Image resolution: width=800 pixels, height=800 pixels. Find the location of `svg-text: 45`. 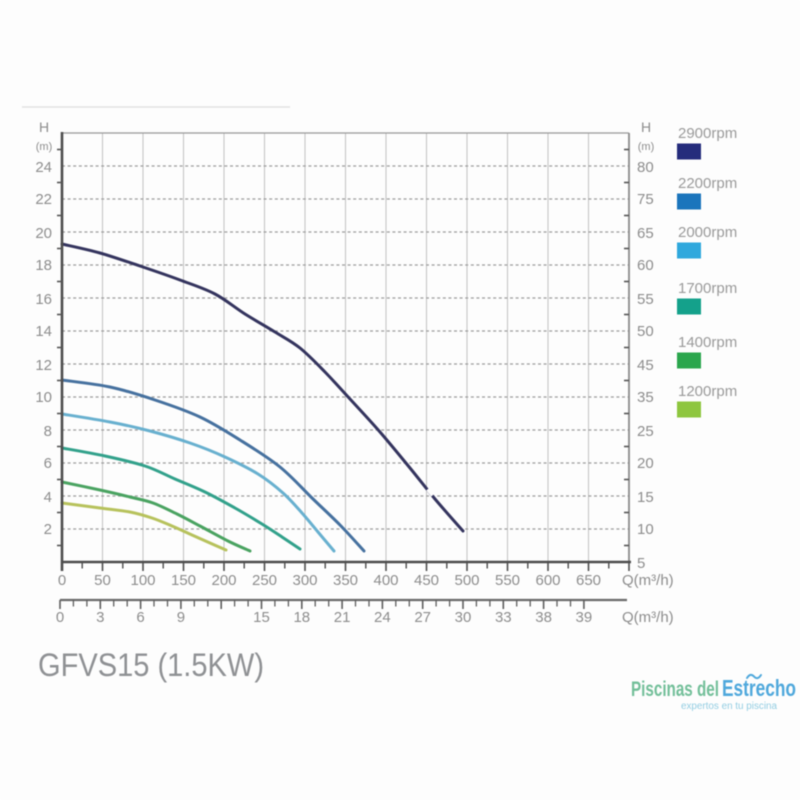

svg-text: 45 is located at coordinates (645, 365).